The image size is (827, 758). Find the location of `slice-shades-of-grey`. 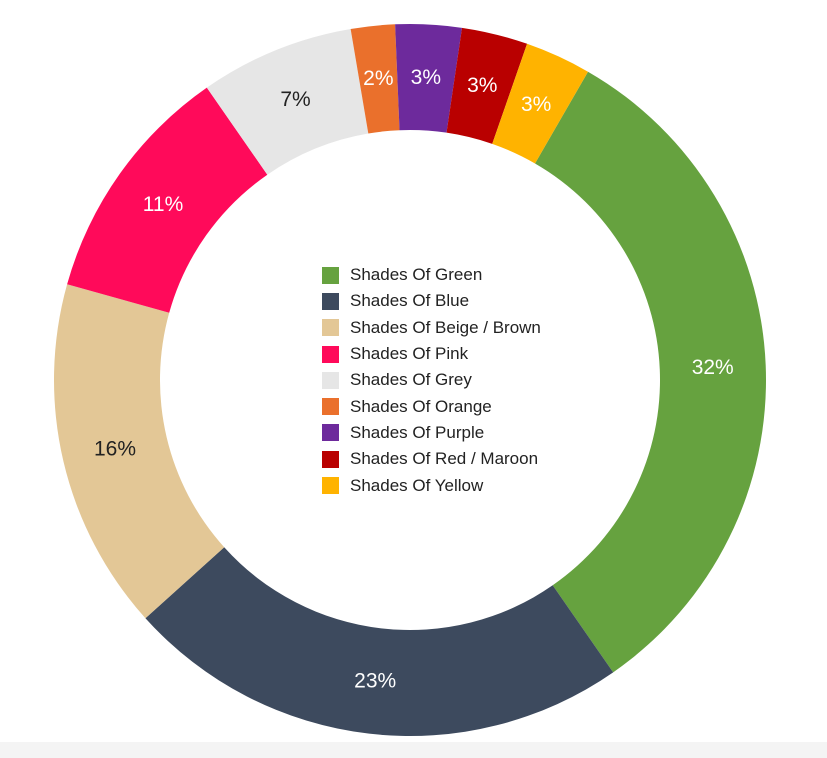

slice-shades-of-grey is located at coordinates (287, 101).